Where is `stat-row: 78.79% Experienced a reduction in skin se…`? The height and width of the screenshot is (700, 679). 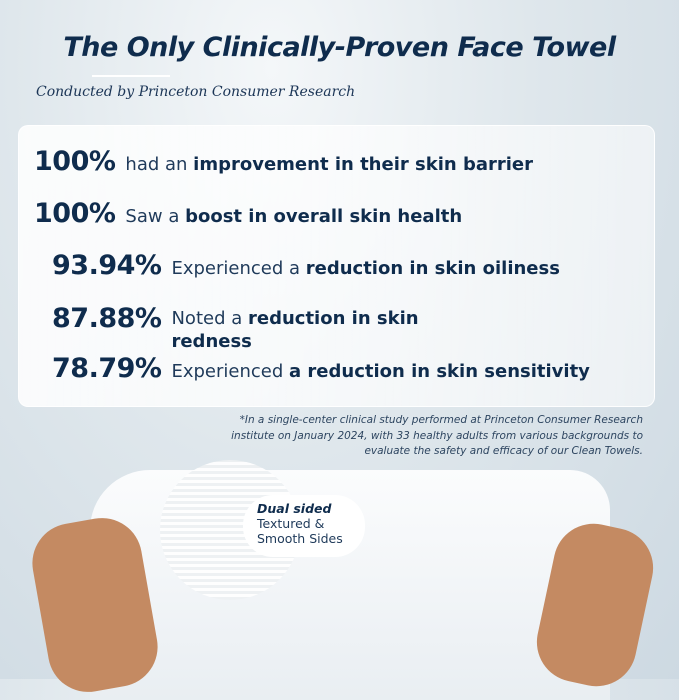 stat-row: 78.79% Experienced a reduction in skin se… is located at coordinates (321, 368).